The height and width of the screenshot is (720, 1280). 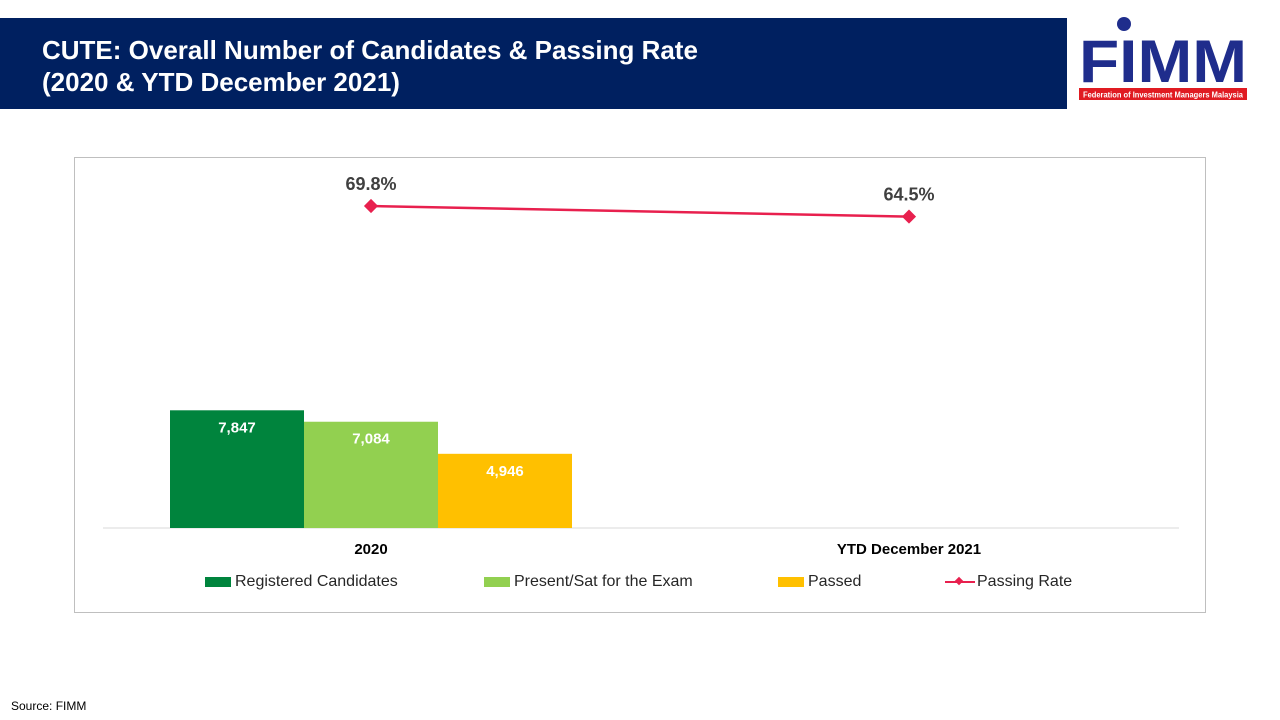 I want to click on logo-tagline-band, so click(x=1163, y=94).